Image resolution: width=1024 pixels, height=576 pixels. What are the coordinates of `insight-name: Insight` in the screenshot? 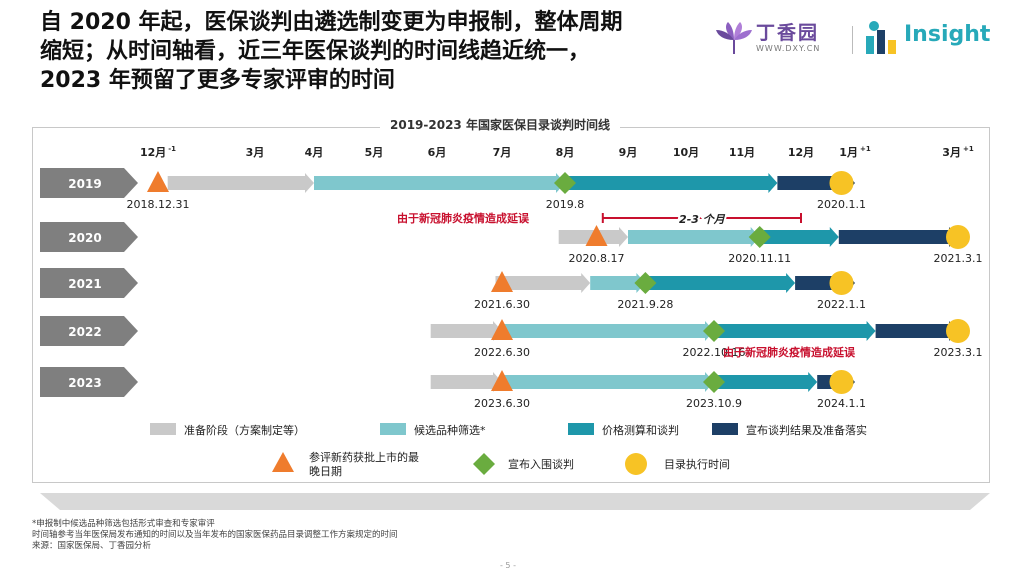 It's located at (947, 34).